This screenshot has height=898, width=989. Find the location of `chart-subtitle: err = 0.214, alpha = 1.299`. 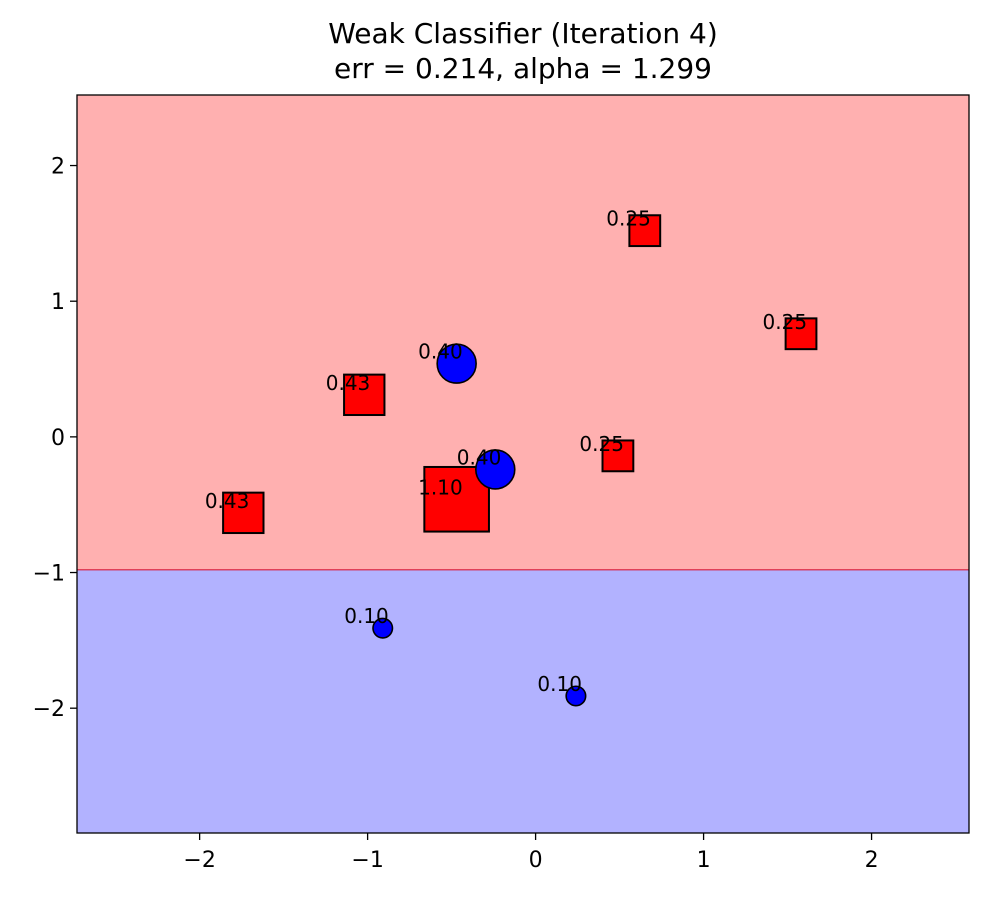

chart-subtitle: err = 0.214, alpha = 1.299 is located at coordinates (523, 68).